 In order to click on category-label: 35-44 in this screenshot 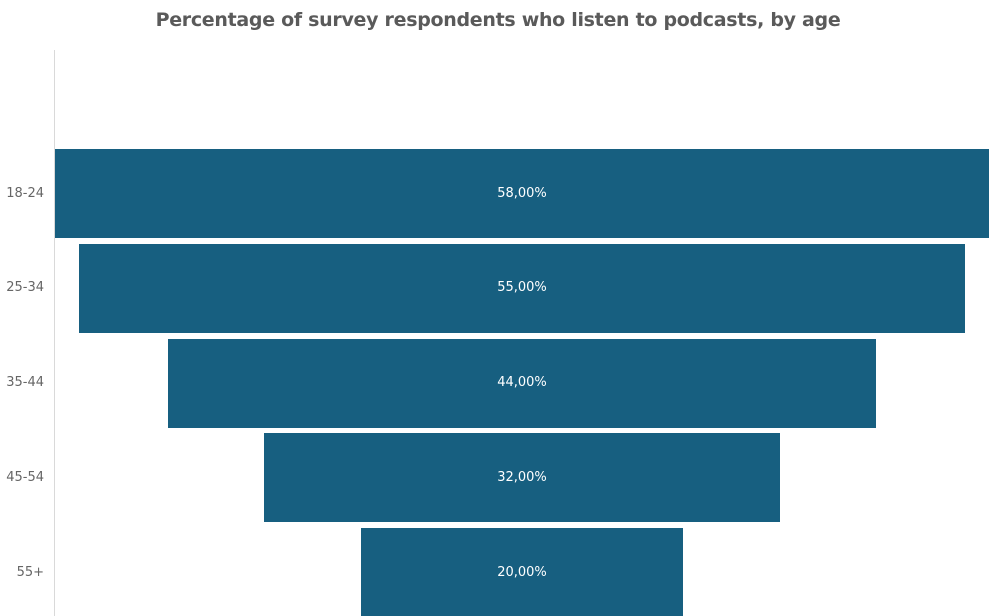, I will do `click(25, 383)`.